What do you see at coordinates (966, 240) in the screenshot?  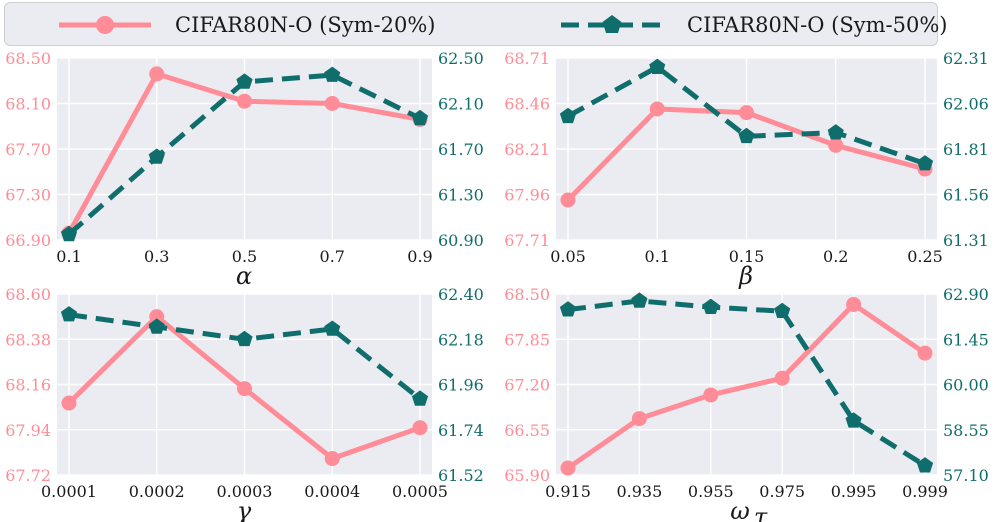 I see `panel-2-right-tick: 61.31` at bounding box center [966, 240].